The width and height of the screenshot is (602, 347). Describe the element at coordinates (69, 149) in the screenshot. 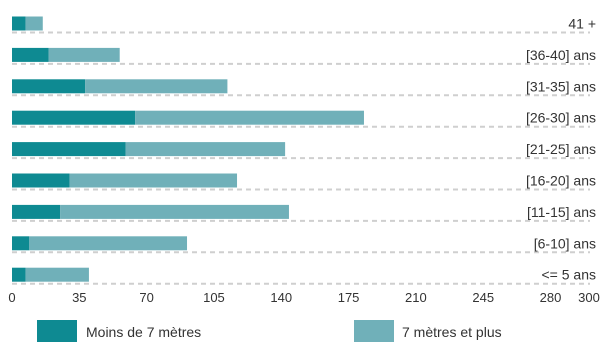

I see `bar-21-25-ans-moins-de-7-m-tres` at that location.